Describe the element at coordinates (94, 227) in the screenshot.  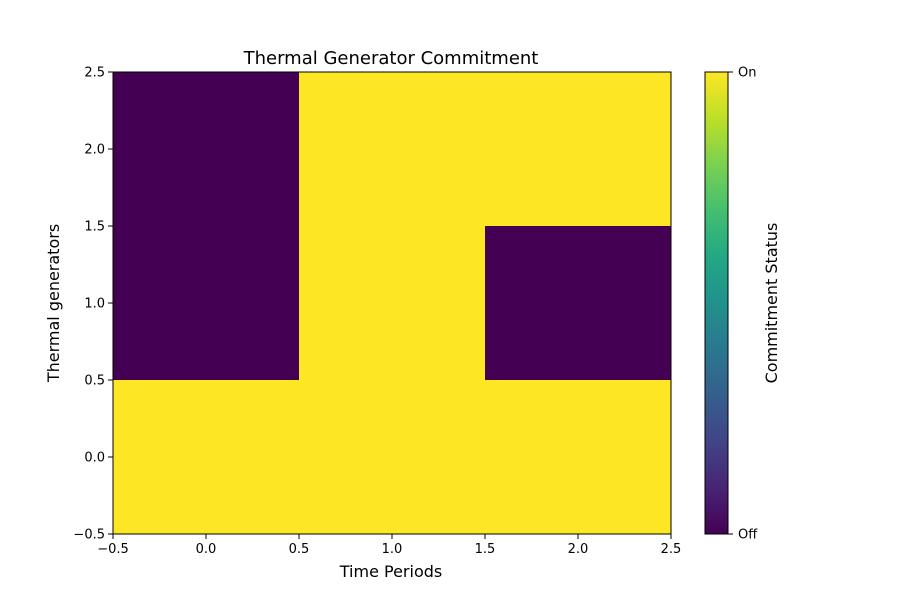
I see `y-tick-label: 1.5` at that location.